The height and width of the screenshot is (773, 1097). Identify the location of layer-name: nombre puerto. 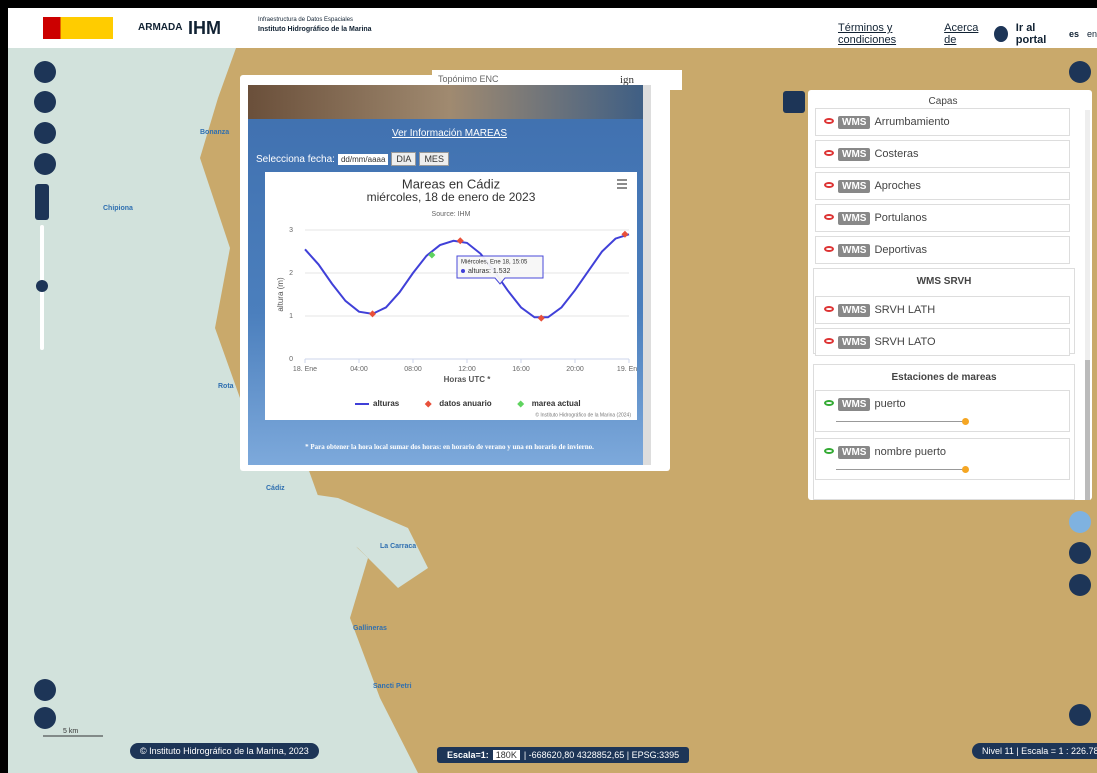
(910, 452).